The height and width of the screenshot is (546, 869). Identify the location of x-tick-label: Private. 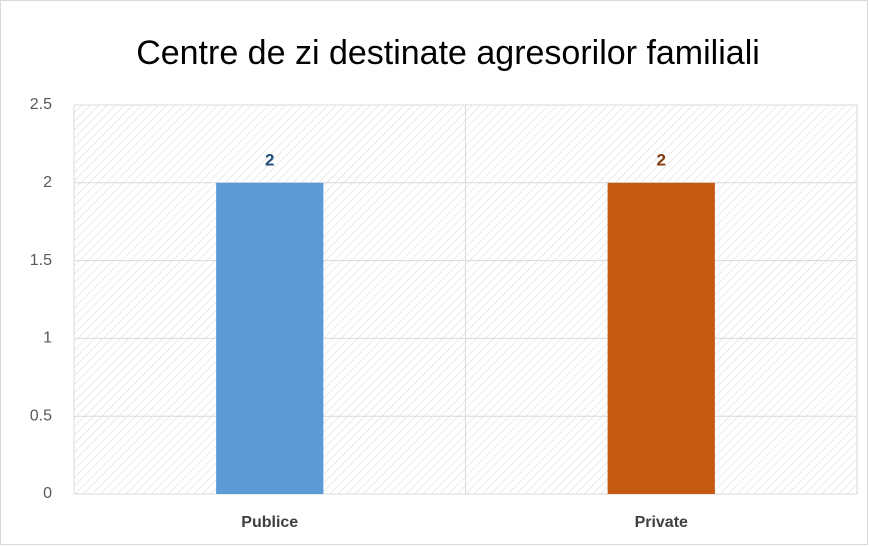
(661, 522).